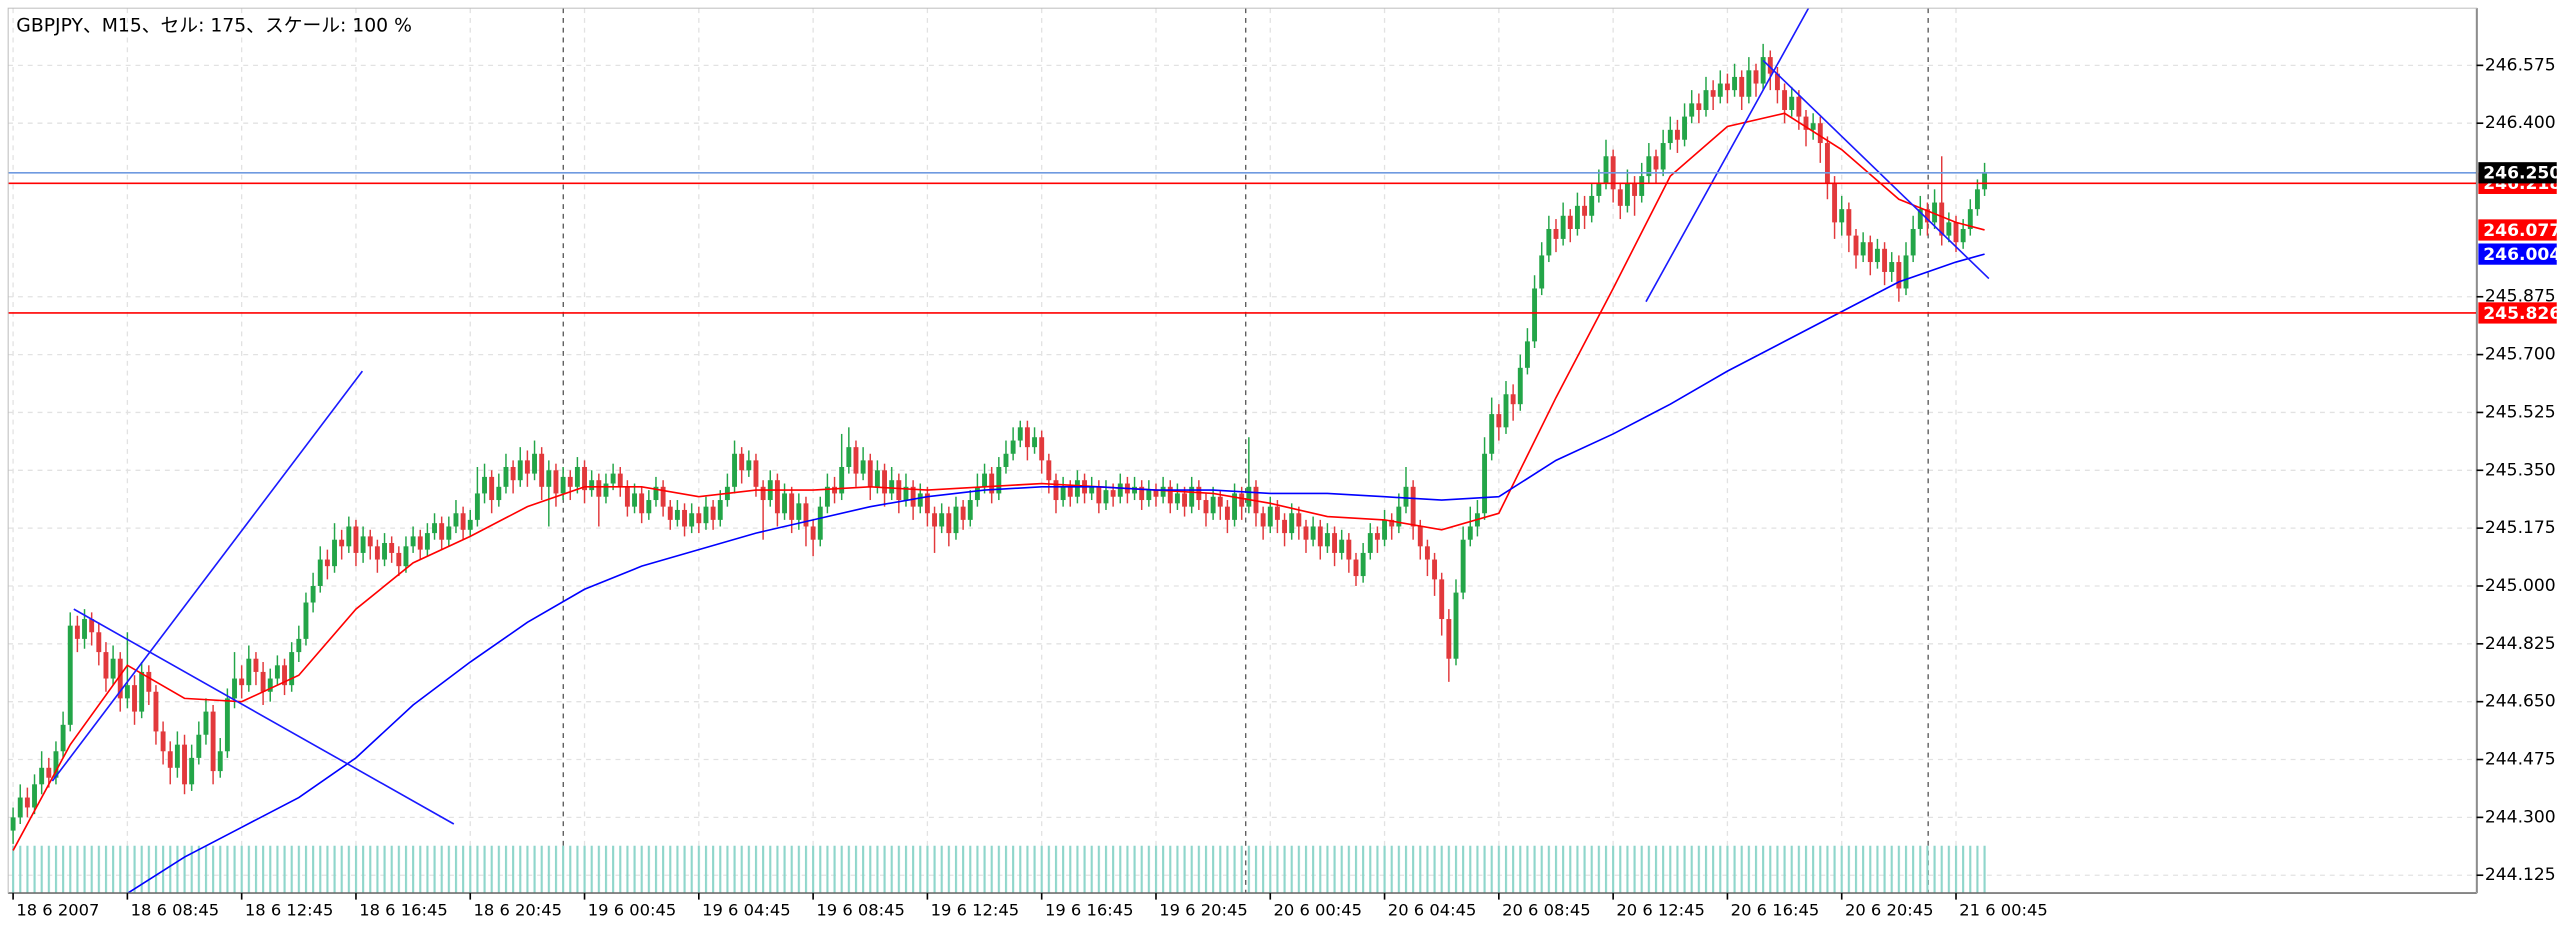 The width and height of the screenshot is (2560, 929). I want to click on x-tick-label: 19 6 20:45, so click(1203, 910).